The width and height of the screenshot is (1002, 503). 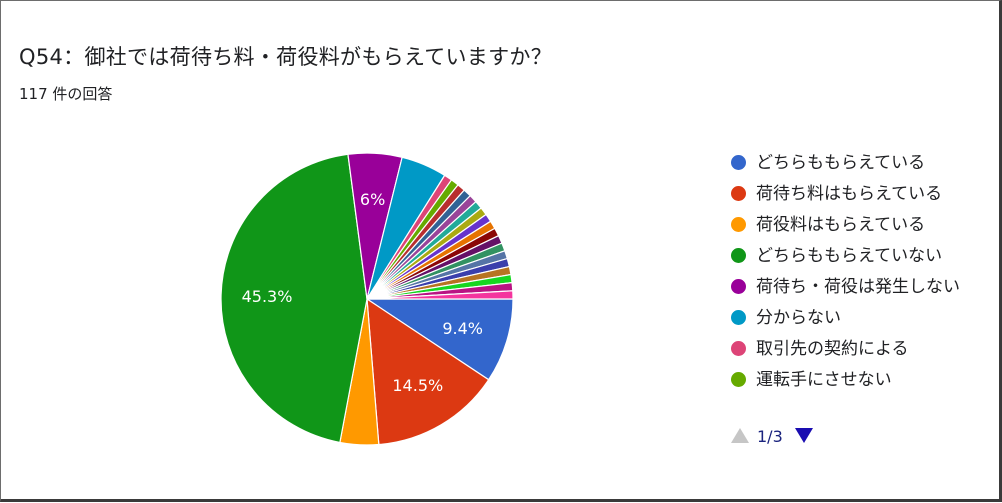 What do you see at coordinates (849, 194) in the screenshot?
I see `legend-label: 荷待ち料はもらえている` at bounding box center [849, 194].